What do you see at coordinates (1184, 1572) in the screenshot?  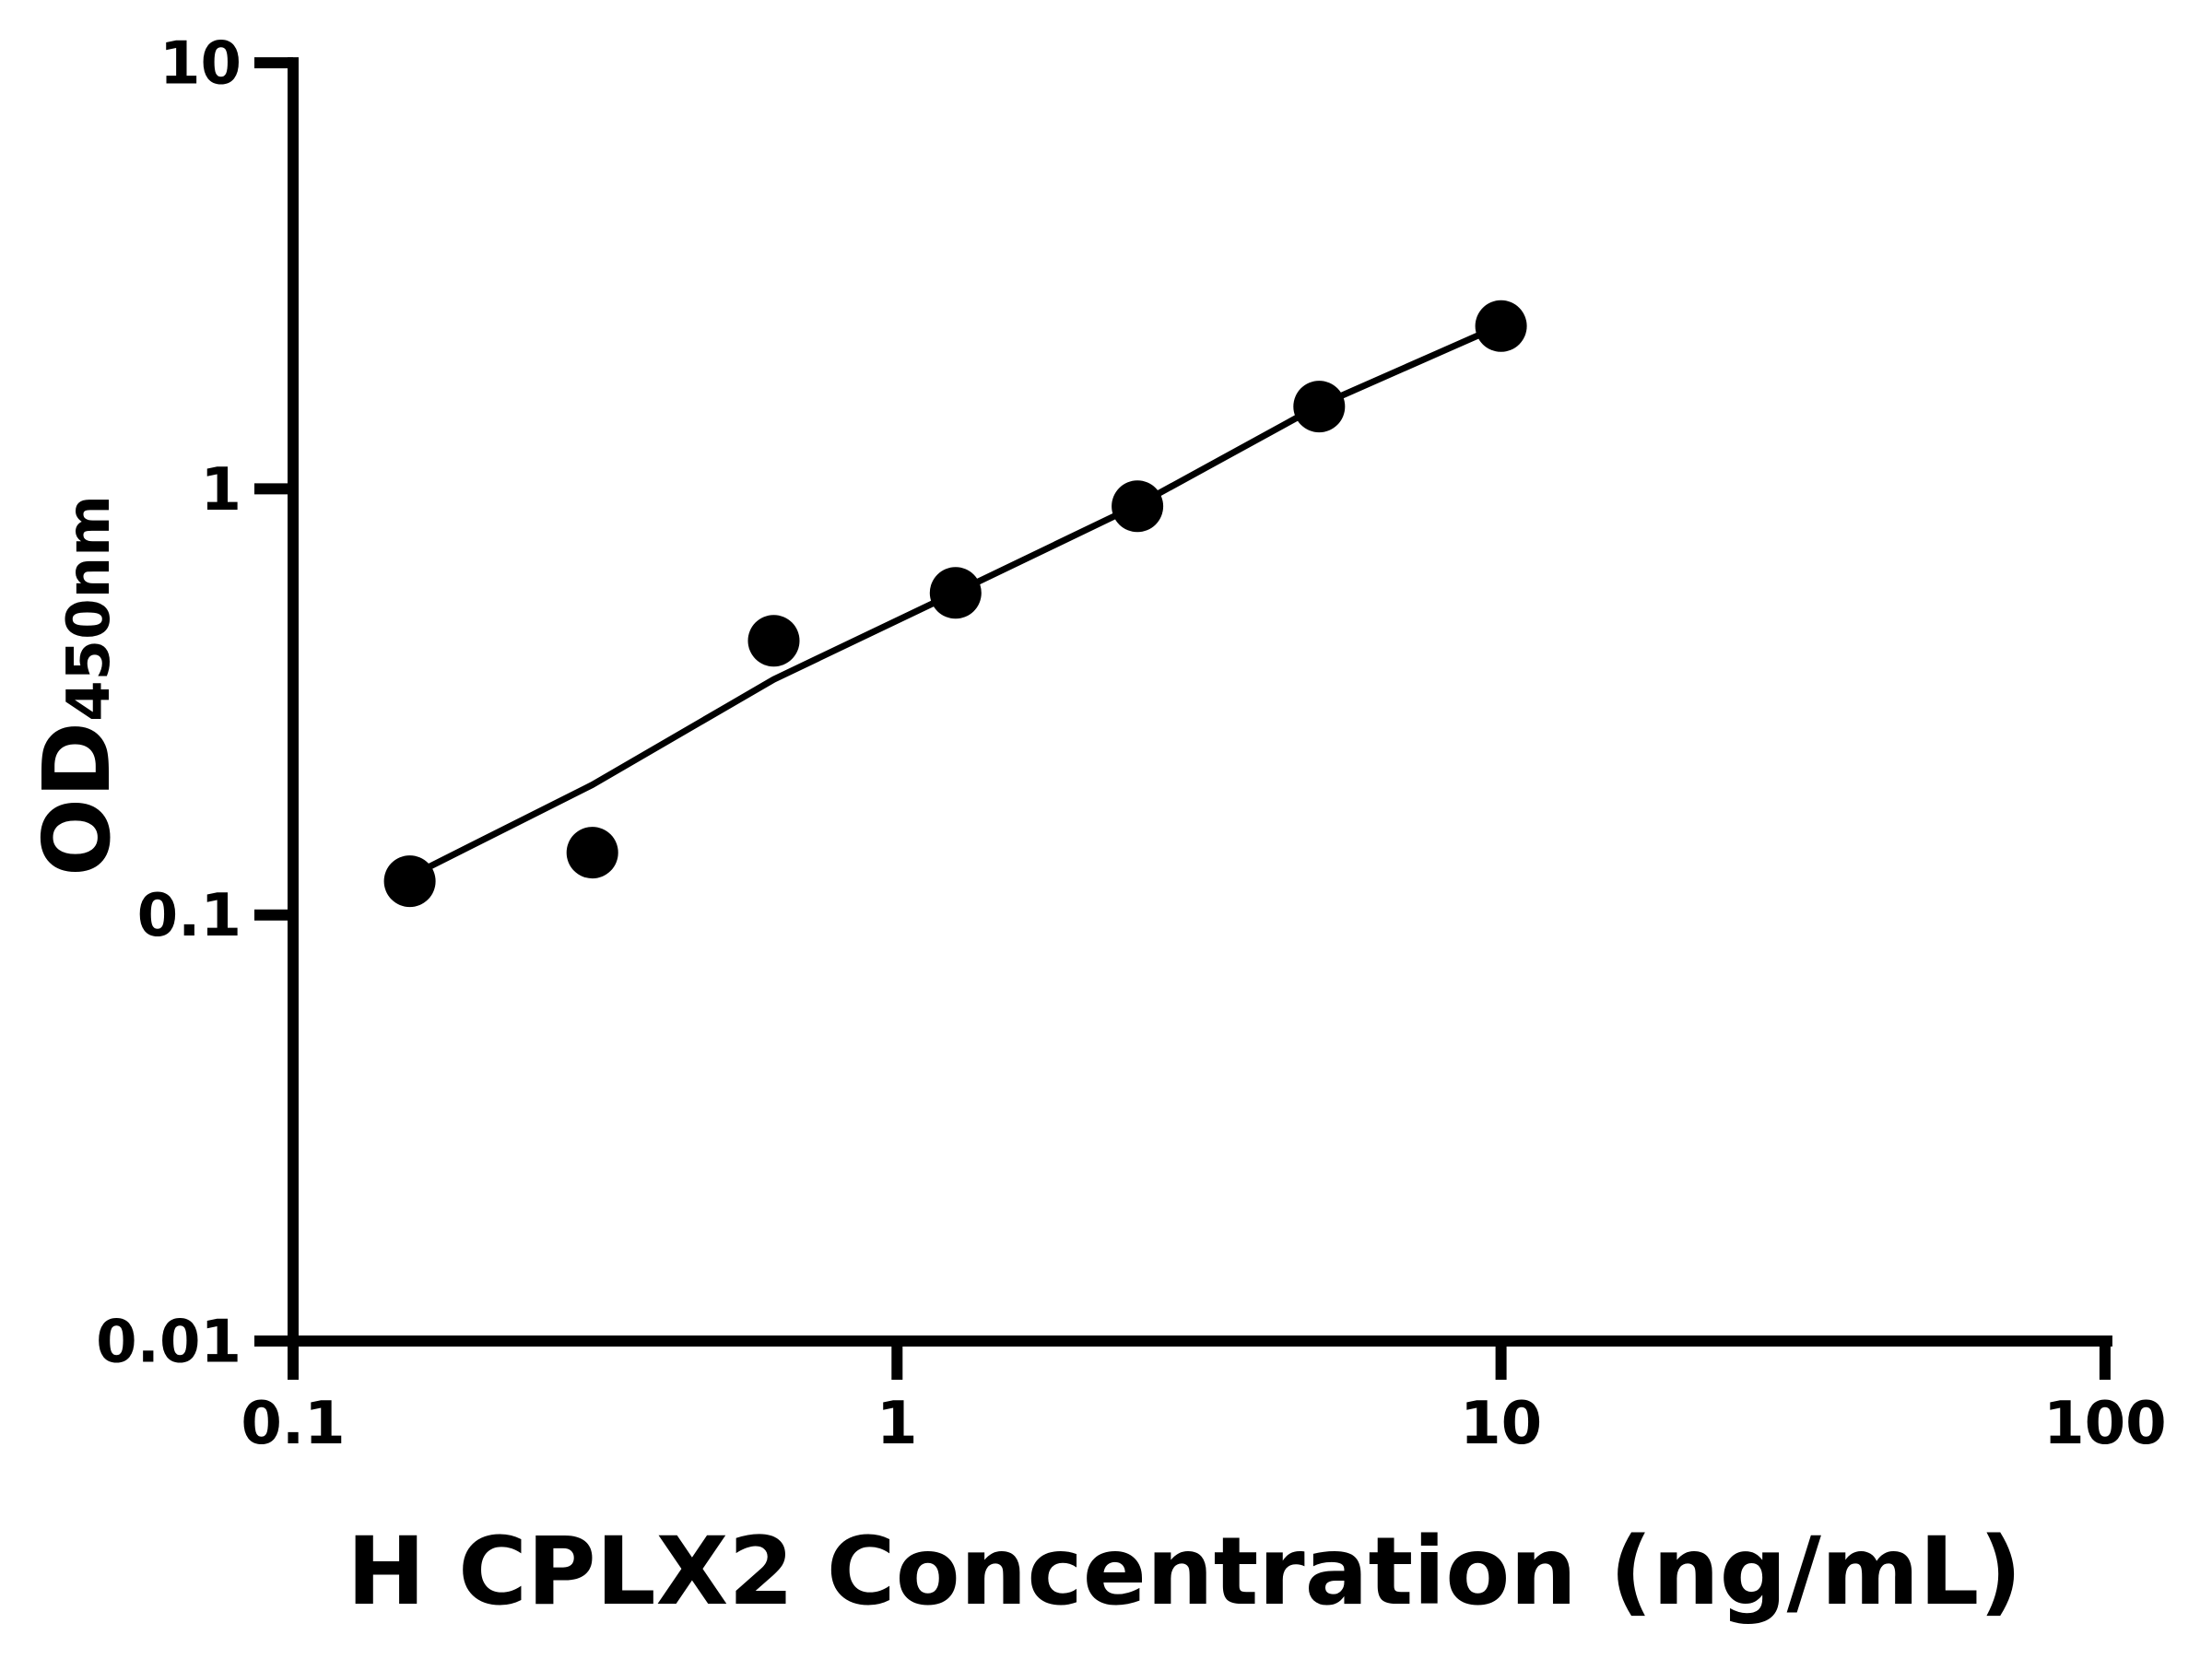 I see `x-axis-title: H CPLX2 Concentration (ng/mL)` at bounding box center [1184, 1572].